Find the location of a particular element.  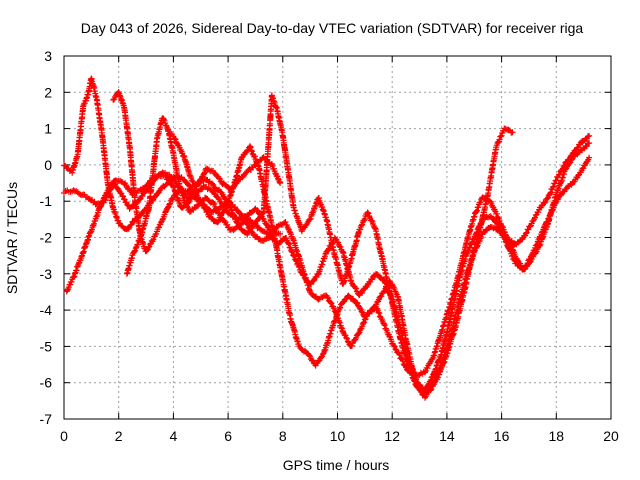

x-tick-label: 4 is located at coordinates (174, 436).